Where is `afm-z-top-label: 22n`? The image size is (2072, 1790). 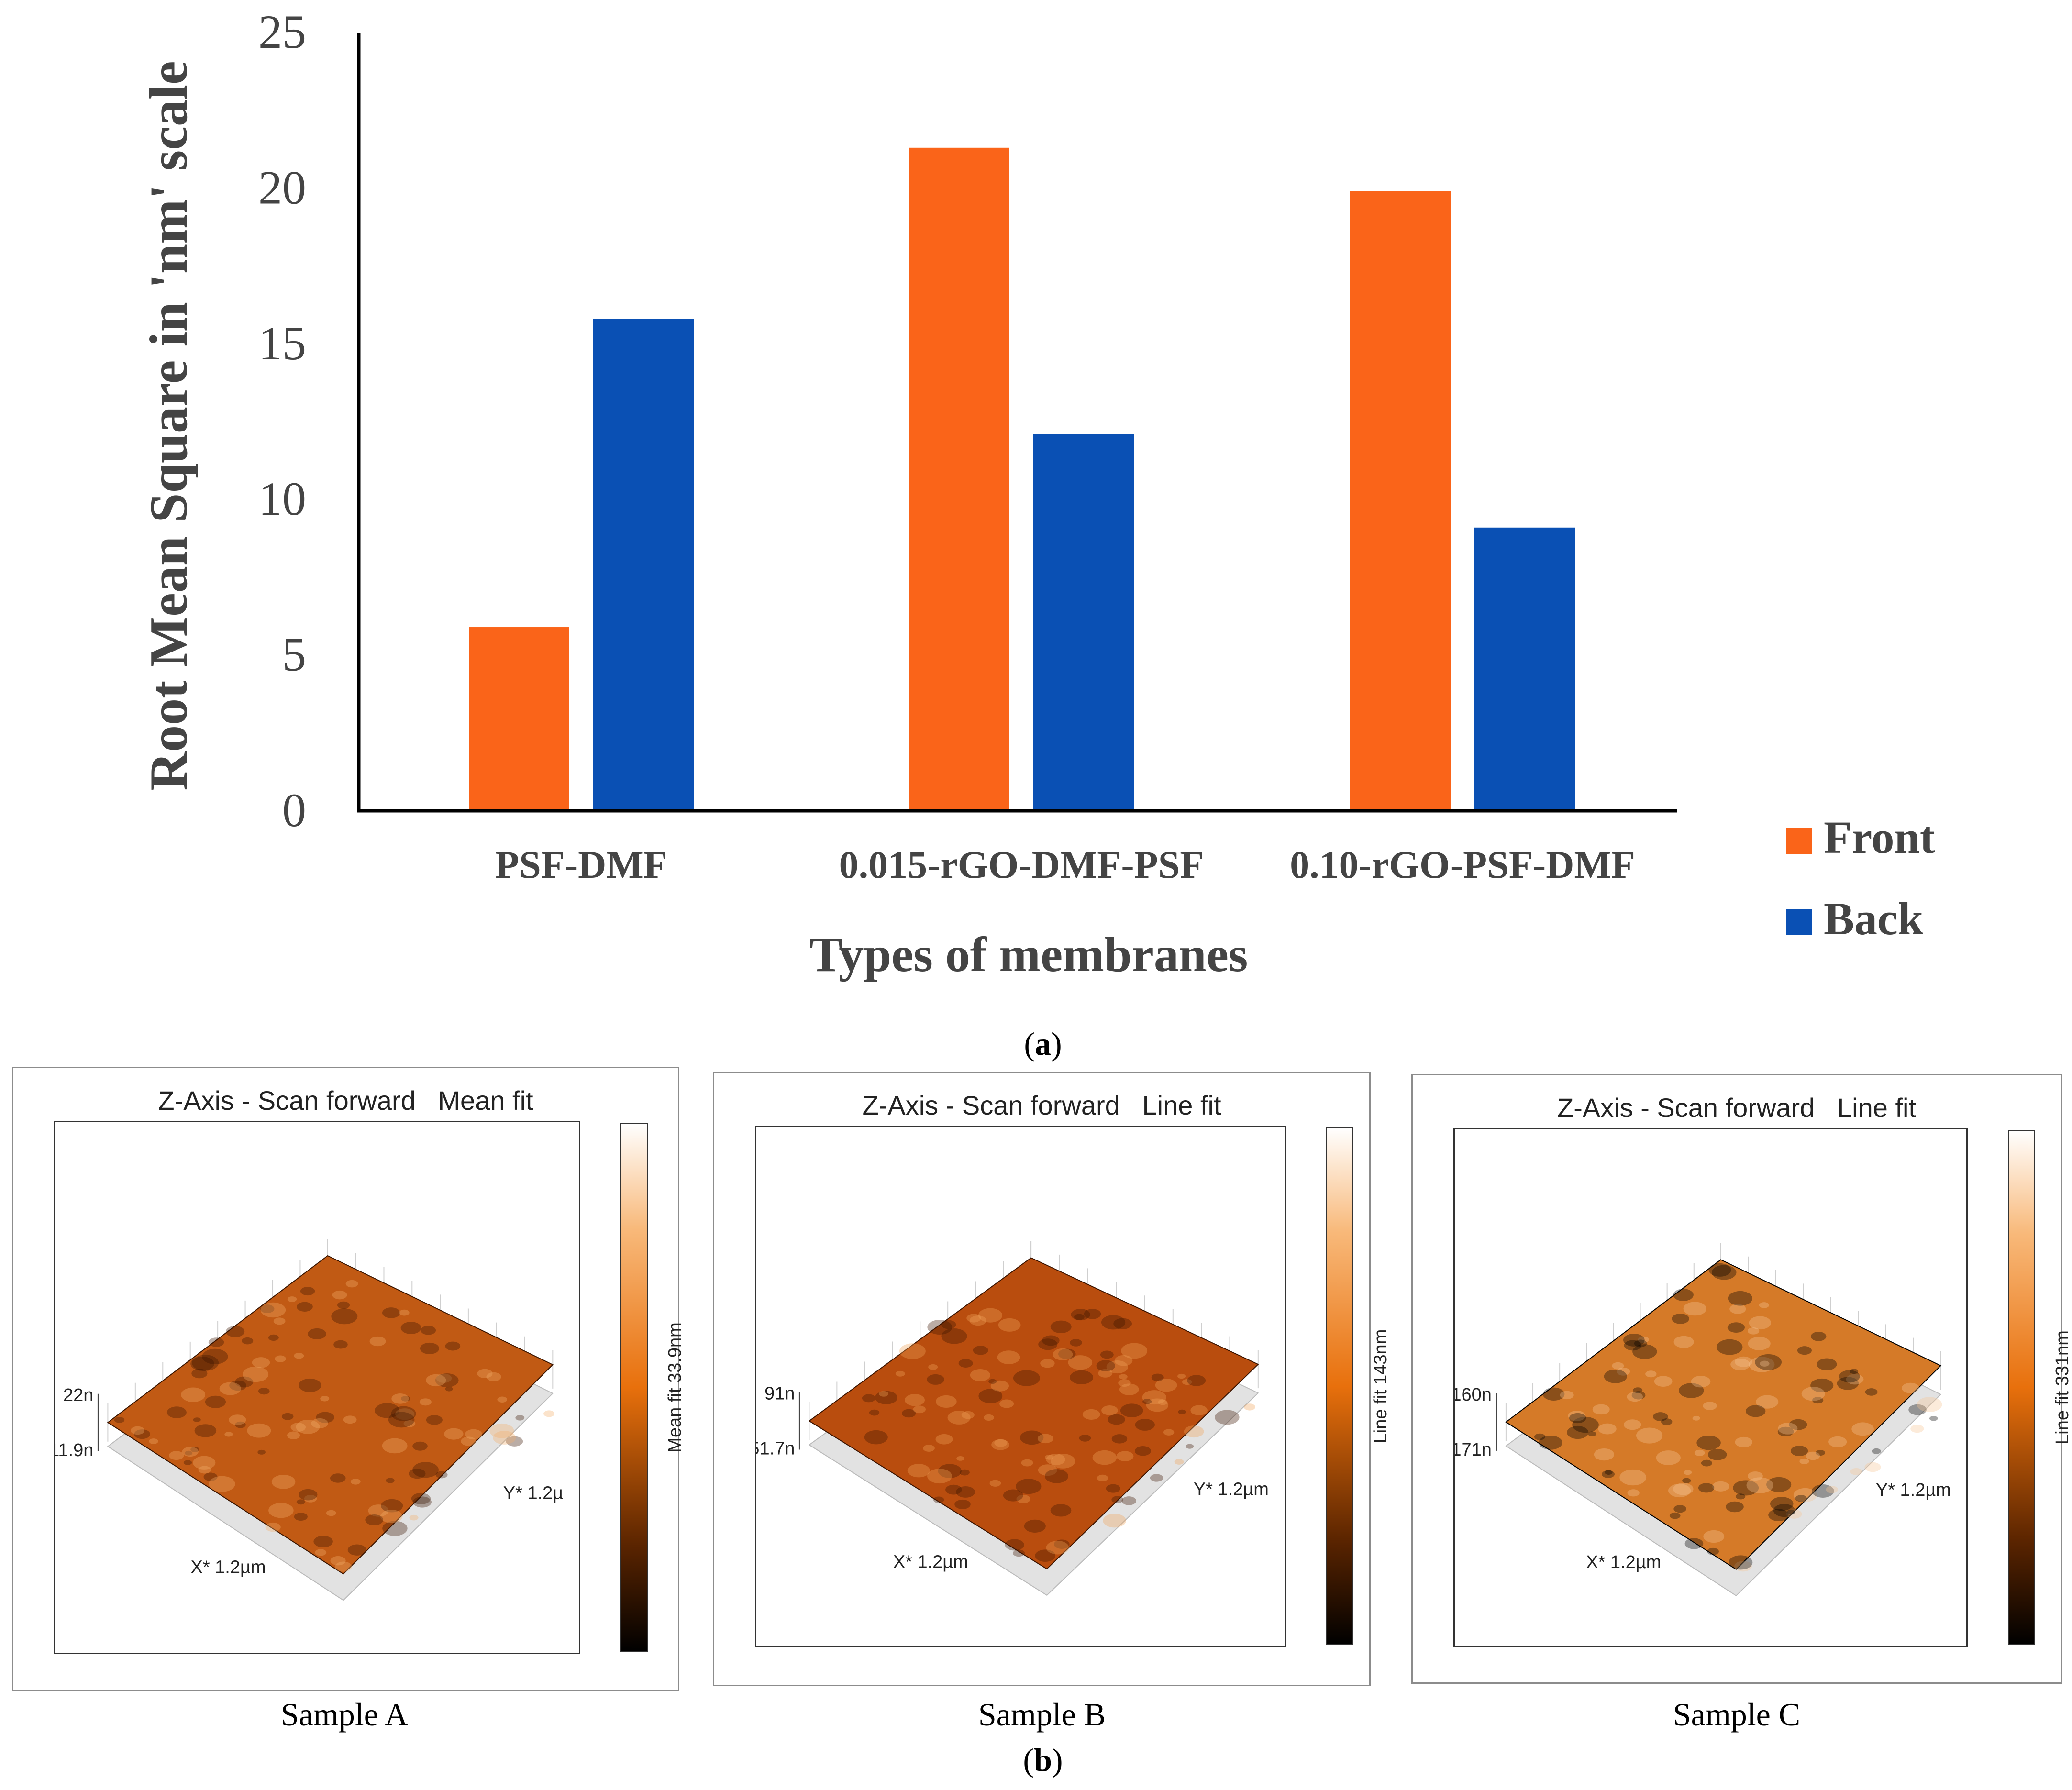
afm-z-top-label: 22n is located at coordinates (78, 1395).